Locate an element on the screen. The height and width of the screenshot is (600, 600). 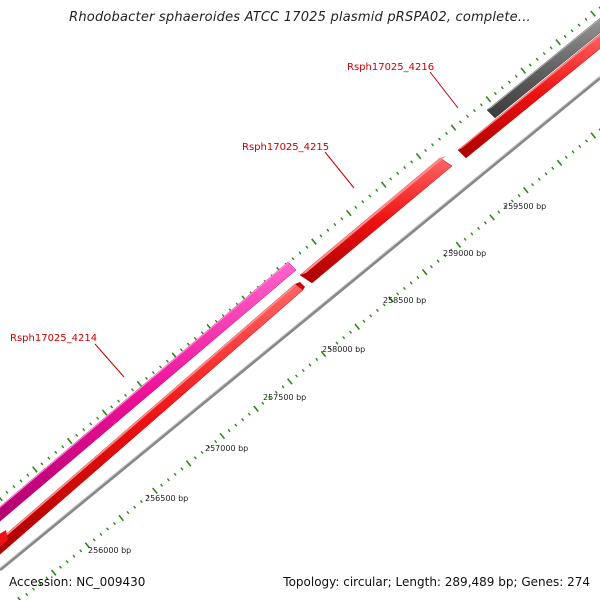
gene-label-4214: Rsph17025_4214 is located at coordinates (53, 338).